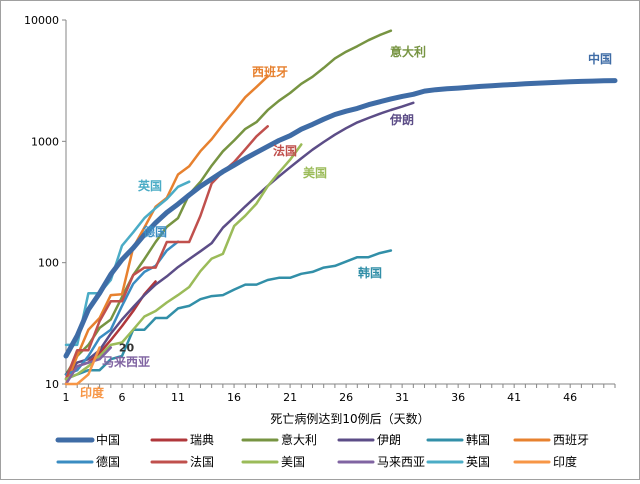 Image resolution: width=640 pixels, height=484 pixels. I want to click on legend-label: 法国, so click(202, 462).